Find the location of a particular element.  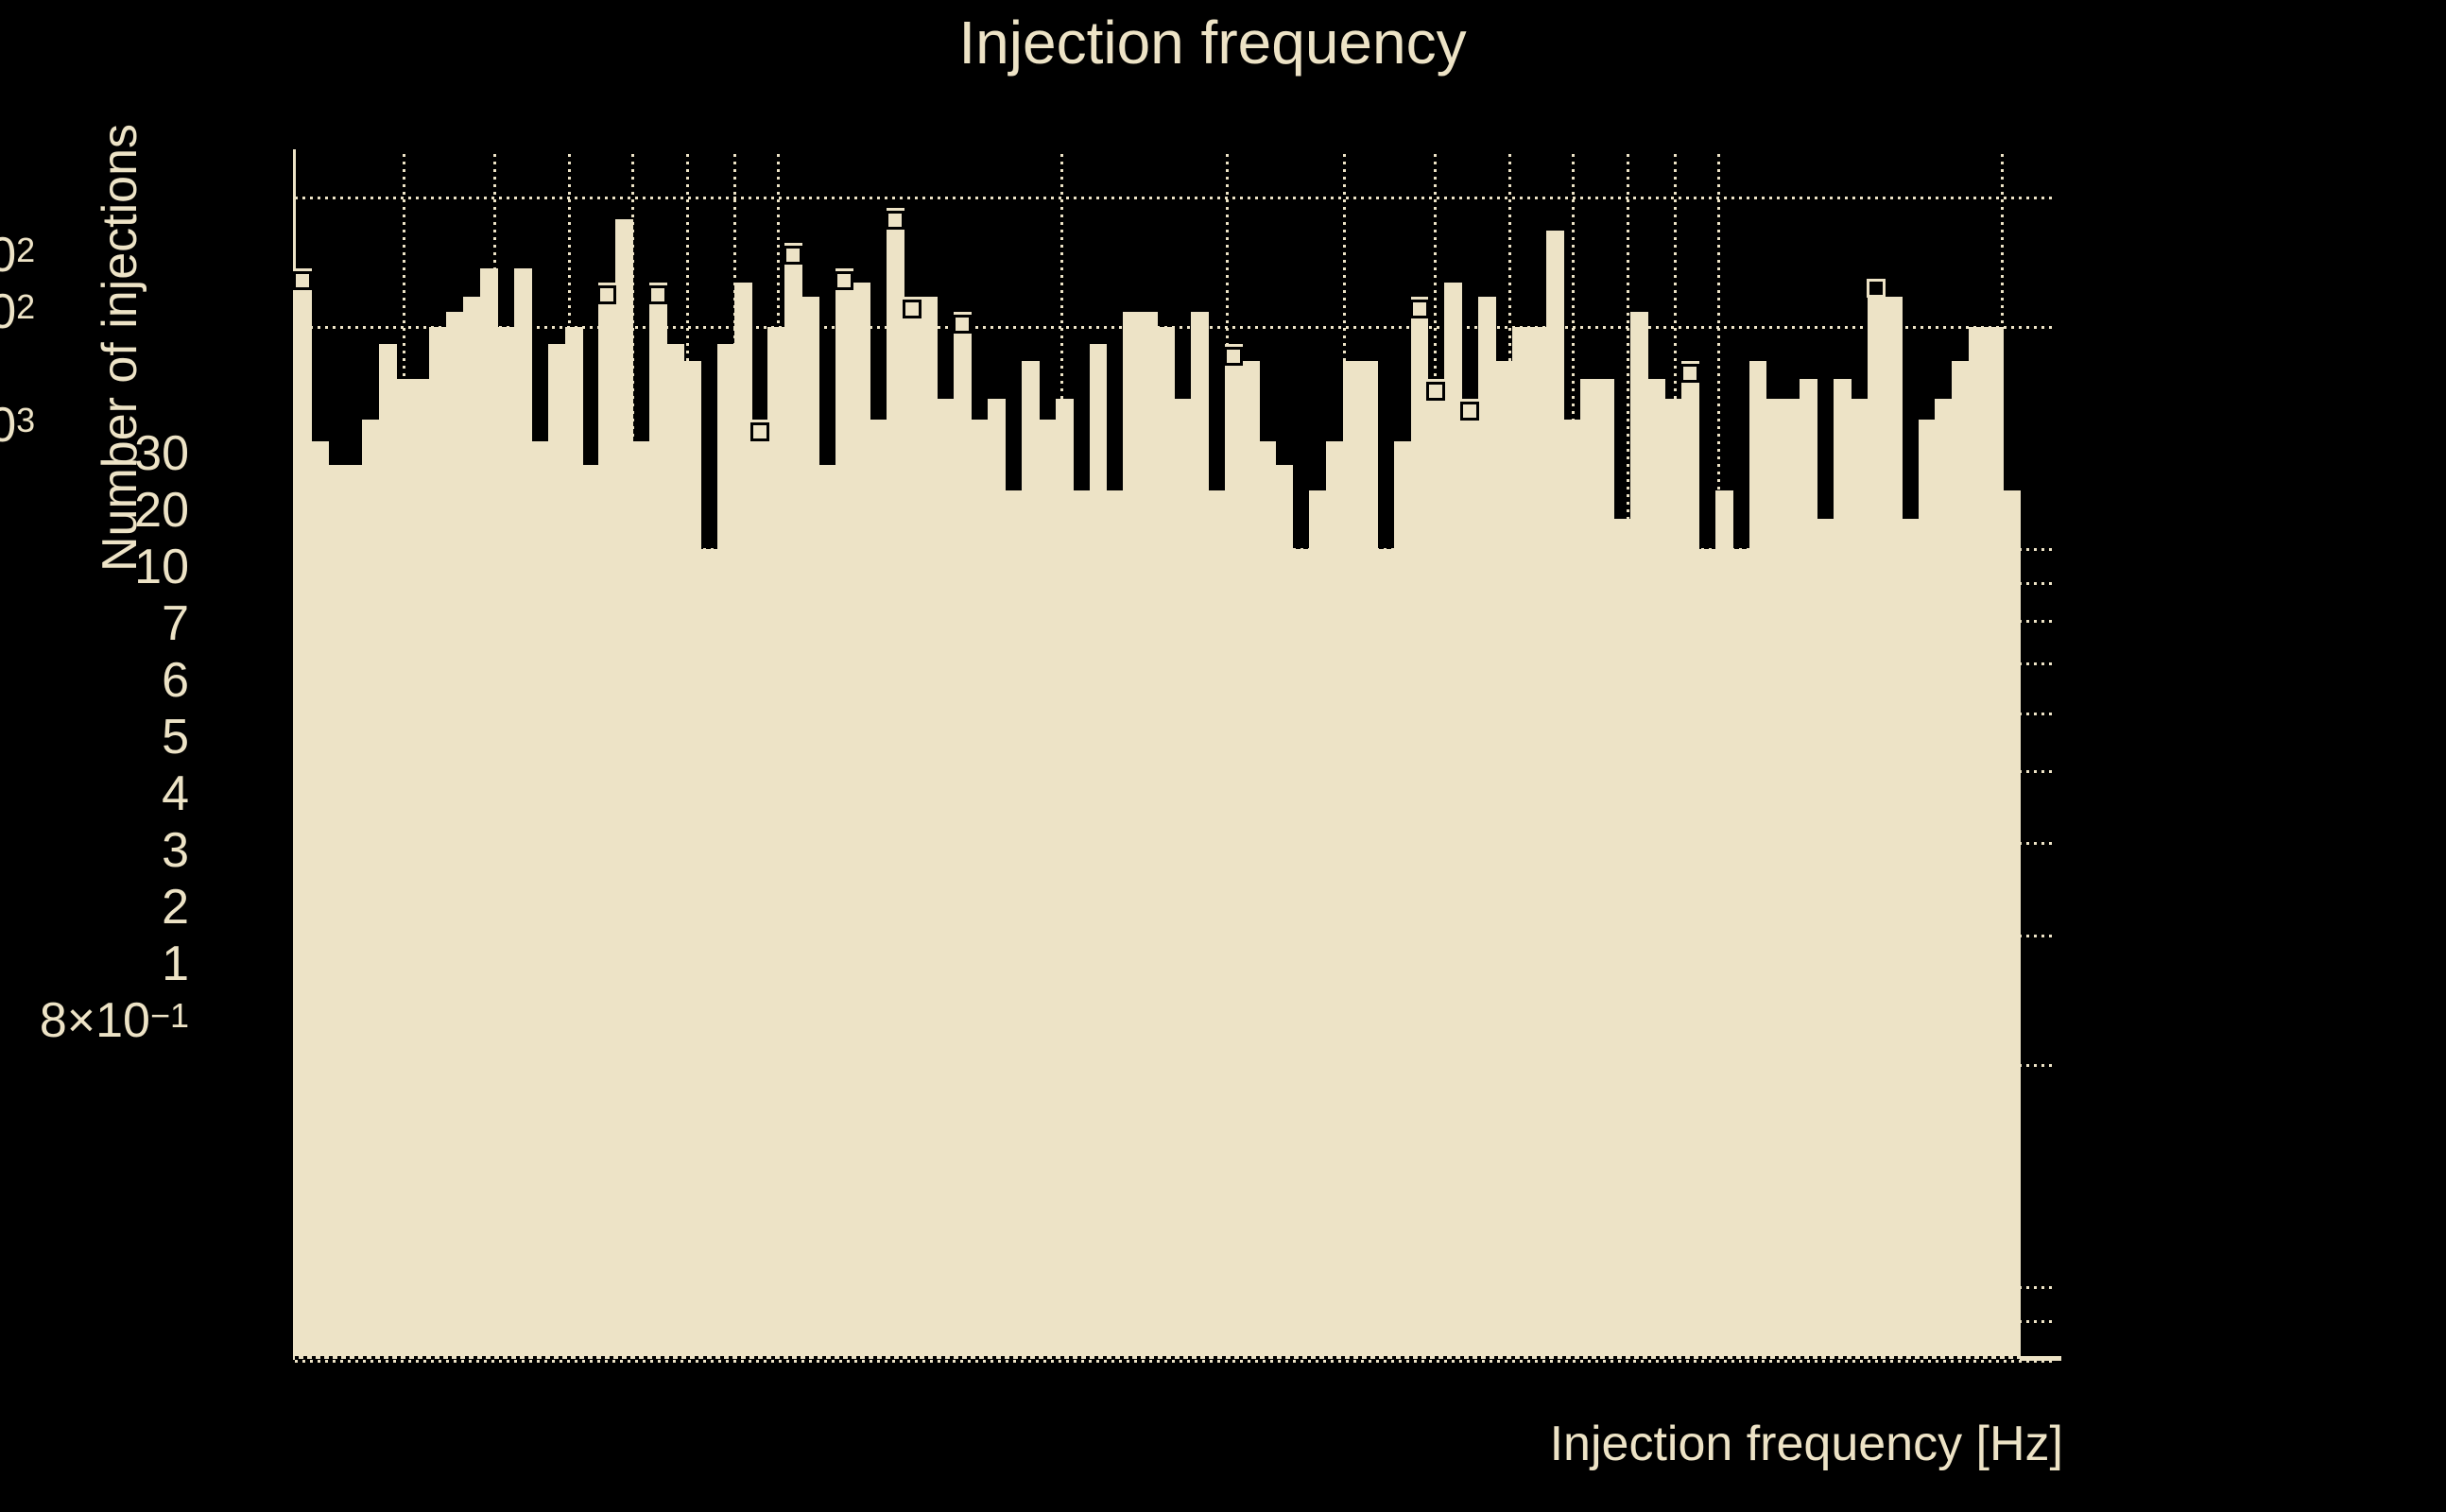

y-tick-label: 2 is located at coordinates (175, 907).